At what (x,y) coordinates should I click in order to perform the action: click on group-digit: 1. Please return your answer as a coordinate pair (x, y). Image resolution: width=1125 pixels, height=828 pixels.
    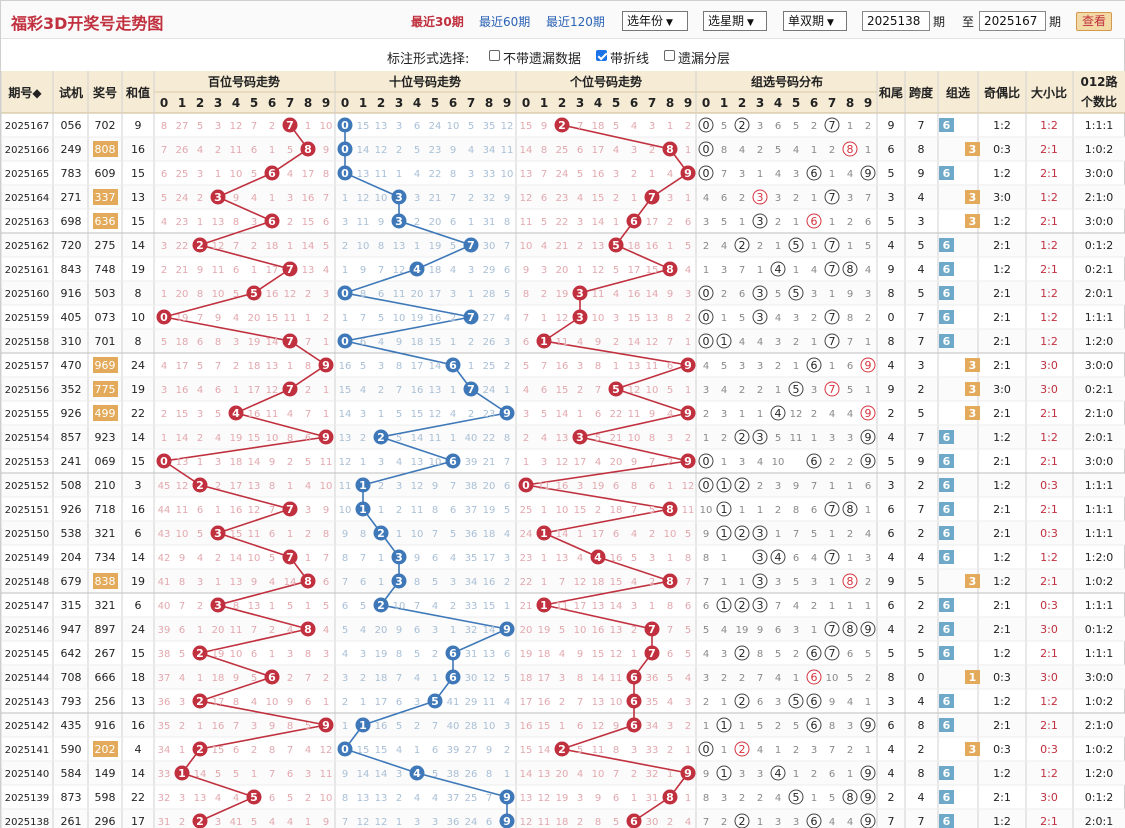
    Looking at the image, I should click on (724, 341).